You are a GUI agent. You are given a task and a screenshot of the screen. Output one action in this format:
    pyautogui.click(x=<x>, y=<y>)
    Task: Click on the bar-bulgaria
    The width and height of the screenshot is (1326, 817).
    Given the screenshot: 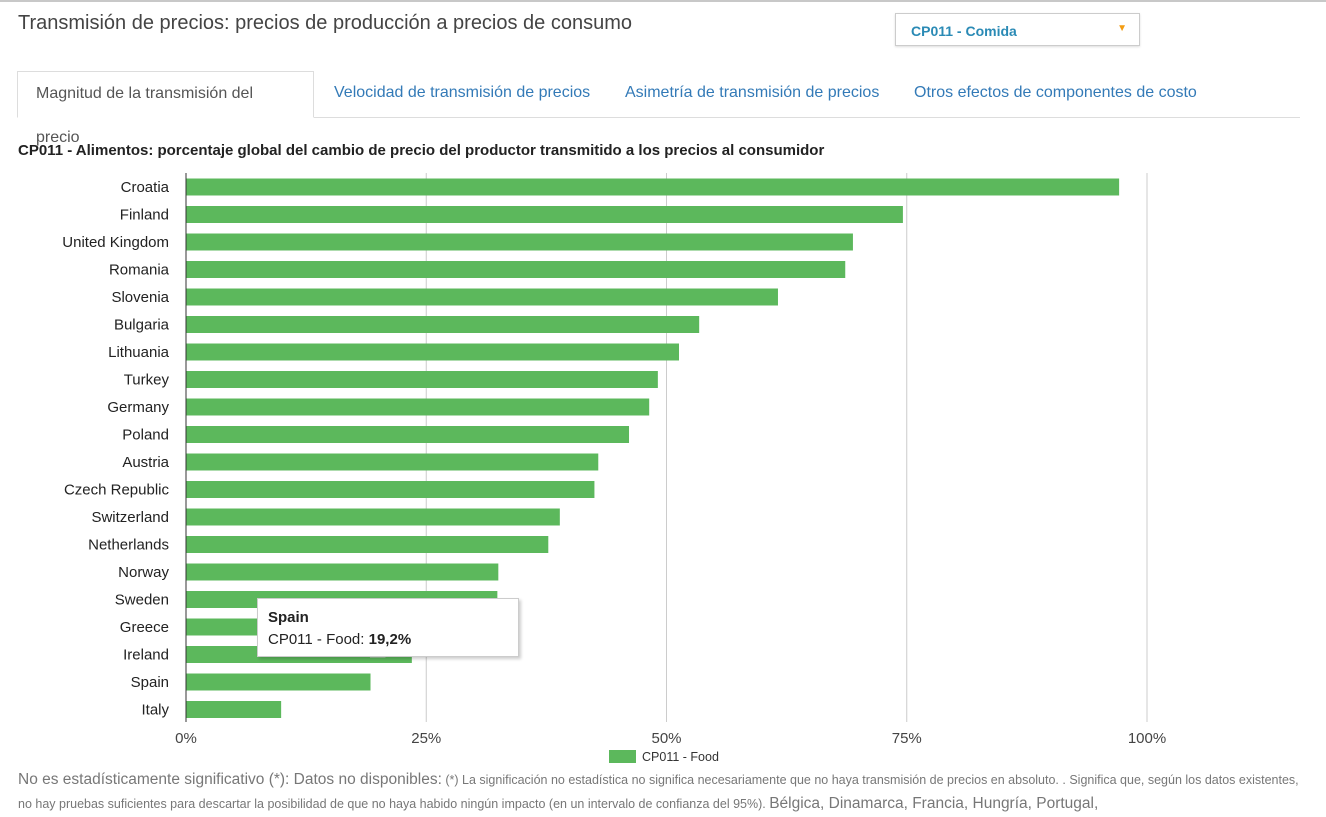 What is the action you would take?
    pyautogui.click(x=443, y=324)
    